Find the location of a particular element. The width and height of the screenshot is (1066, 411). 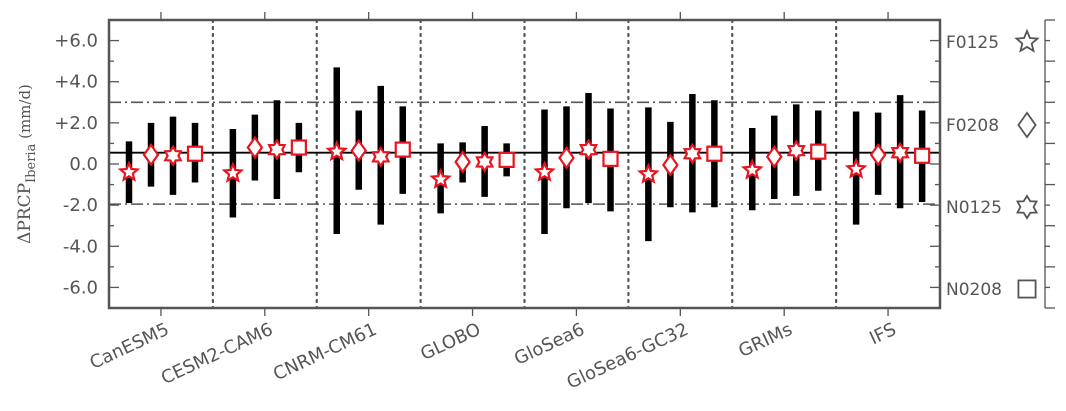

x-tick-label: GloSea6 is located at coordinates (549, 344).